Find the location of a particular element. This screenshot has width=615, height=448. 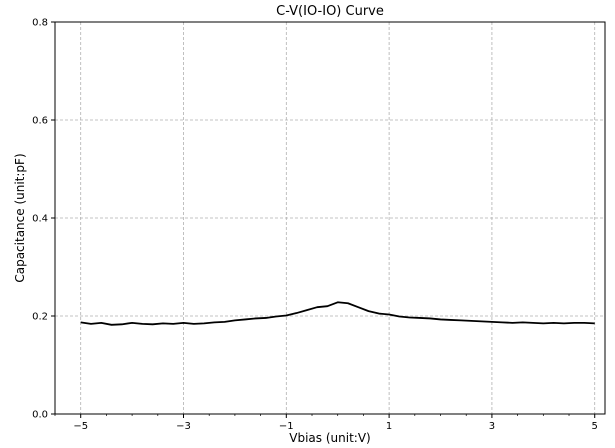

x-tick-label: 1 is located at coordinates (389, 426).